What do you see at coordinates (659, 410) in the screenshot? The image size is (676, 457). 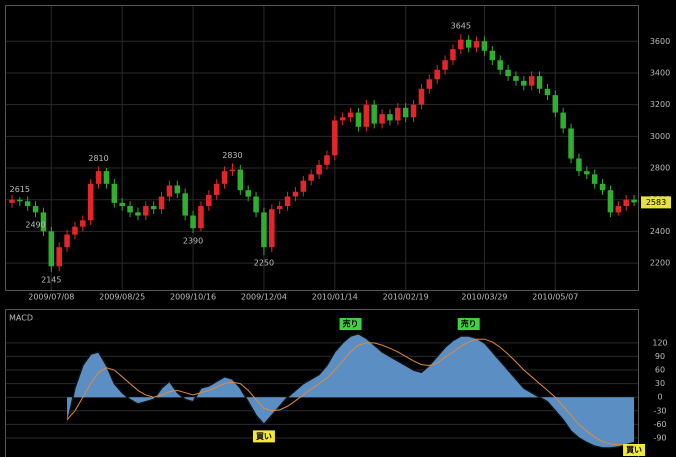 I see `y-tick-label: -30` at bounding box center [659, 410].